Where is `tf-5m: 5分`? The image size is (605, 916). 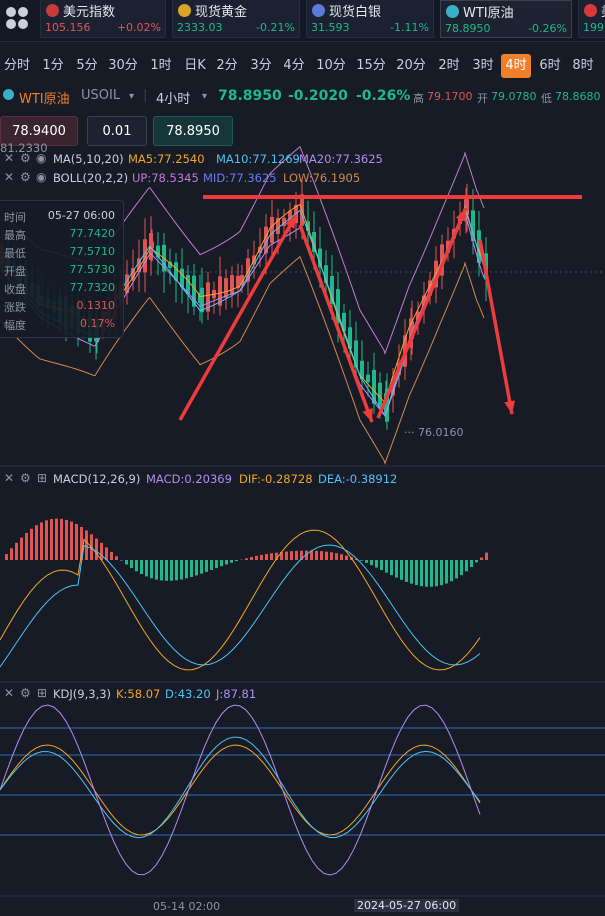
tf-5m: 5分 is located at coordinates (87, 65).